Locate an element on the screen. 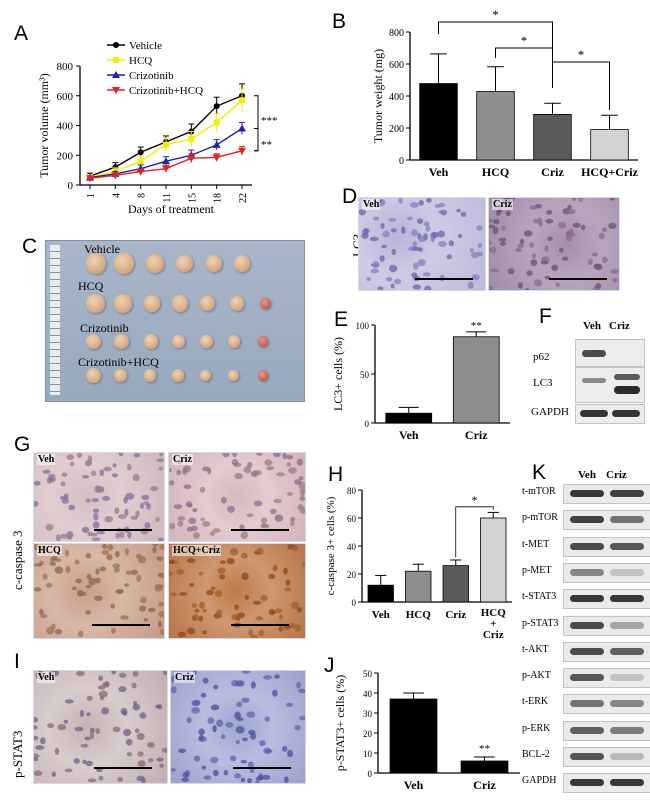 The image size is (650, 806). panel-a-label: A is located at coordinates (21, 33).